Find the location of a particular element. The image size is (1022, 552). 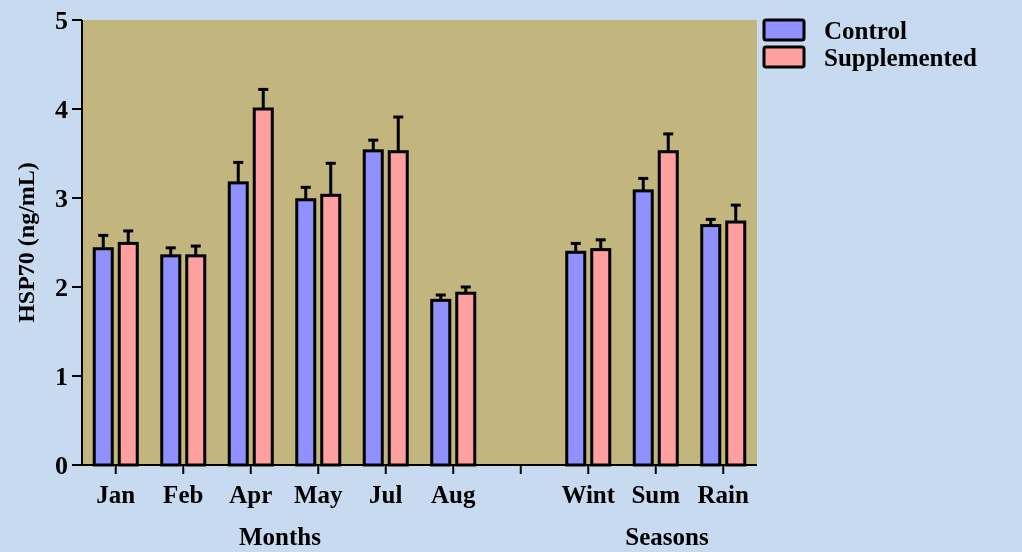

y-tick-label: 3 is located at coordinates (61, 199).